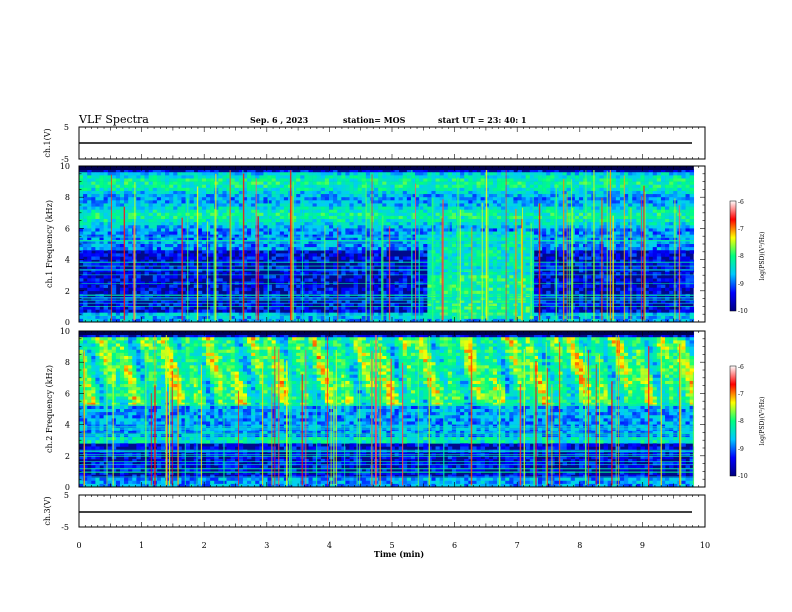  Describe the element at coordinates (65, 159) in the screenshot. I see `ch1-waveform-ytick-bottom: -5` at that location.